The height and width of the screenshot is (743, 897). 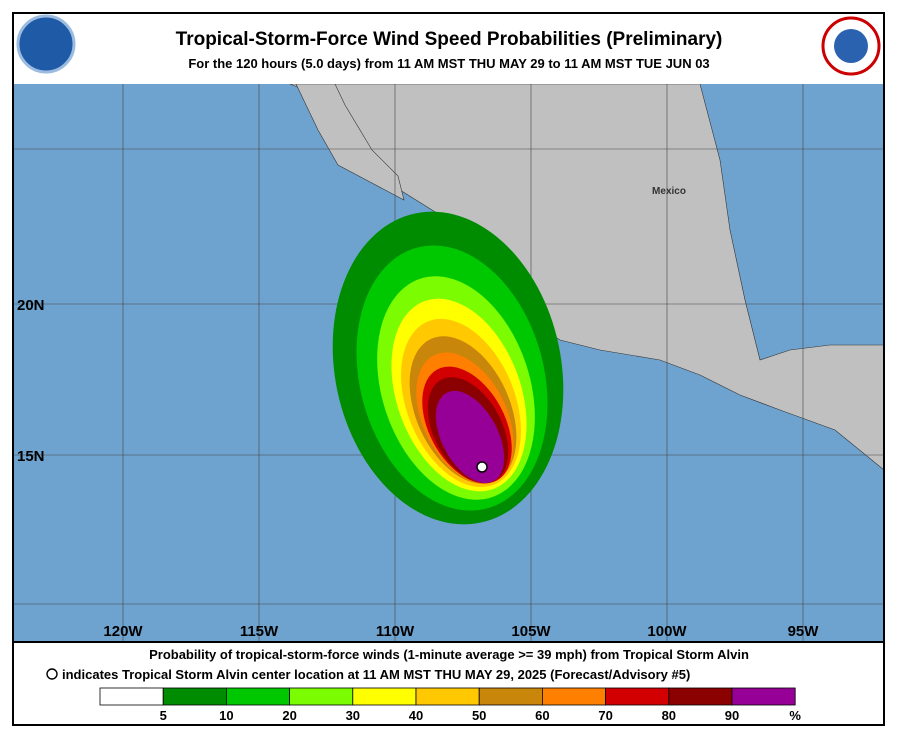 What do you see at coordinates (259, 631) in the screenshot?
I see `longitude-label: 115W` at bounding box center [259, 631].